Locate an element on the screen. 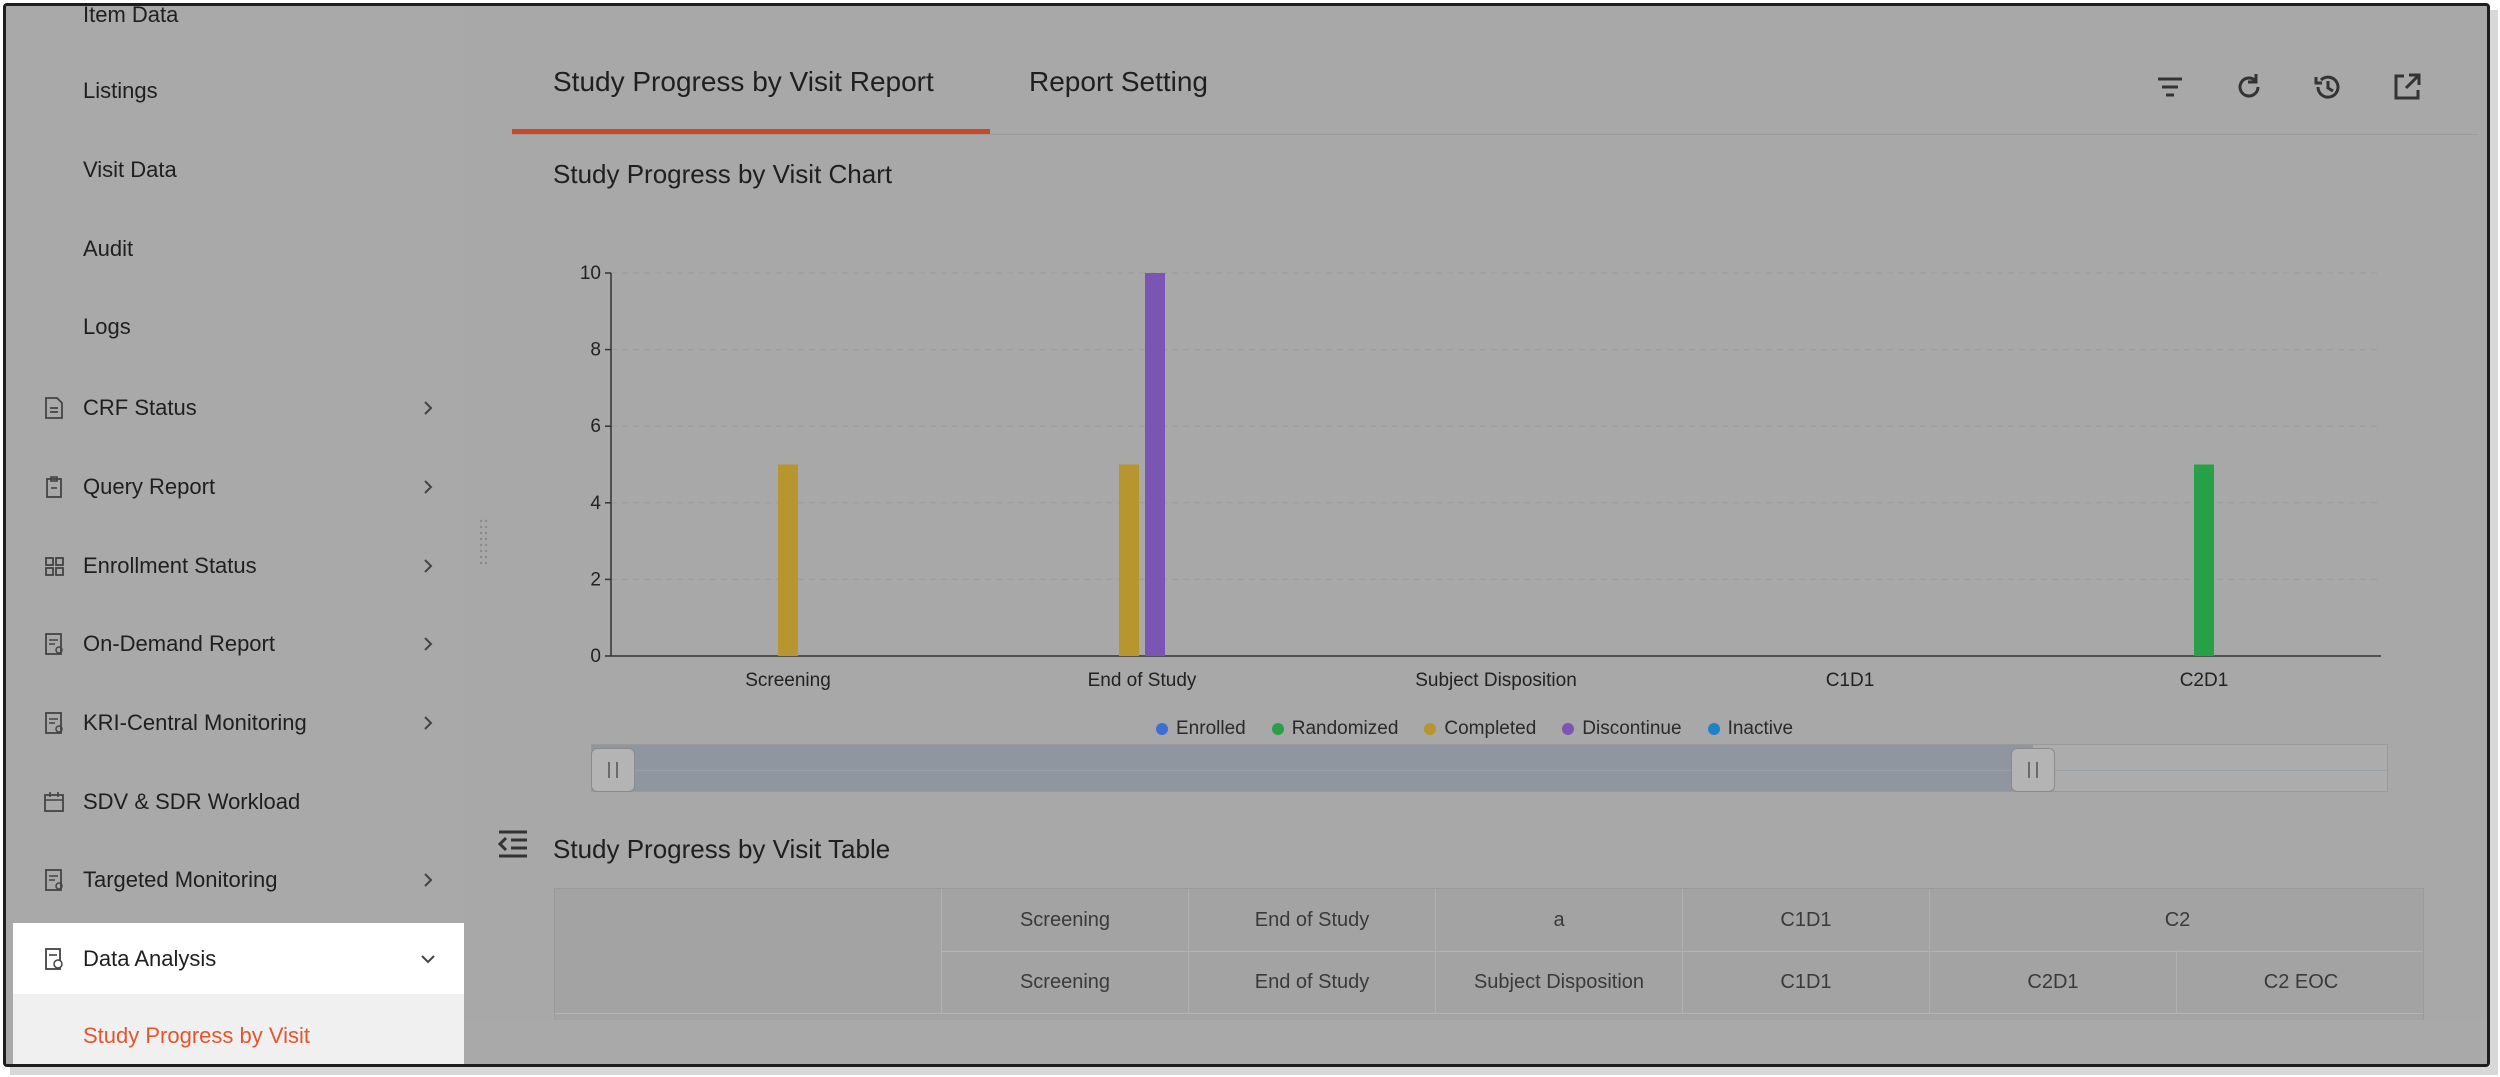 The height and width of the screenshot is (1077, 2500). chart-section-title: Study Progress by Visit Chart is located at coordinates (723, 174).